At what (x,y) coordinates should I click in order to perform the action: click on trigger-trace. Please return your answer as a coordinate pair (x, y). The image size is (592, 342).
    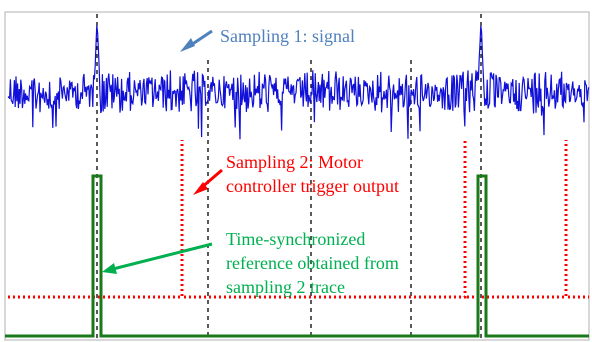
    Looking at the image, I should click on (528, 219).